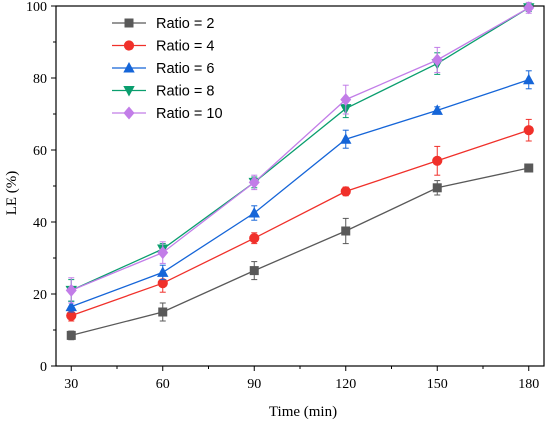 The width and height of the screenshot is (550, 426). Describe the element at coordinates (163, 384) in the screenshot. I see `x-tick-label: 60` at that location.